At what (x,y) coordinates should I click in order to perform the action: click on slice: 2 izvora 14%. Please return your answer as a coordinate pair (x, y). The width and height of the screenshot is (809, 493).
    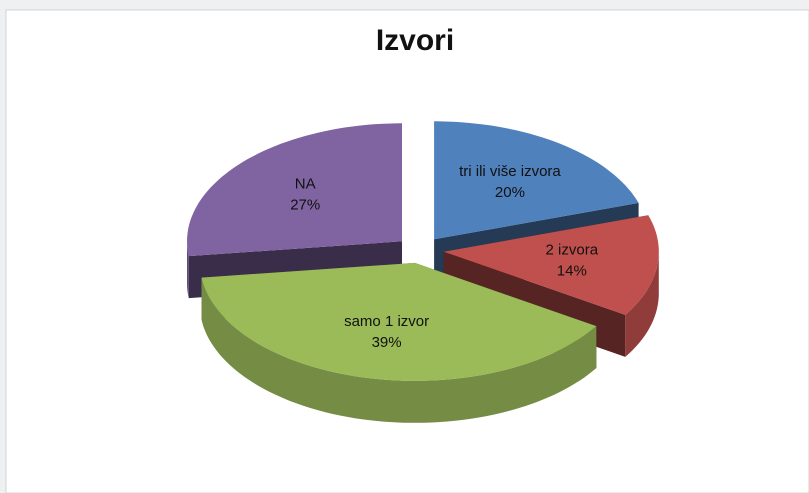
    Looking at the image, I should click on (551, 286).